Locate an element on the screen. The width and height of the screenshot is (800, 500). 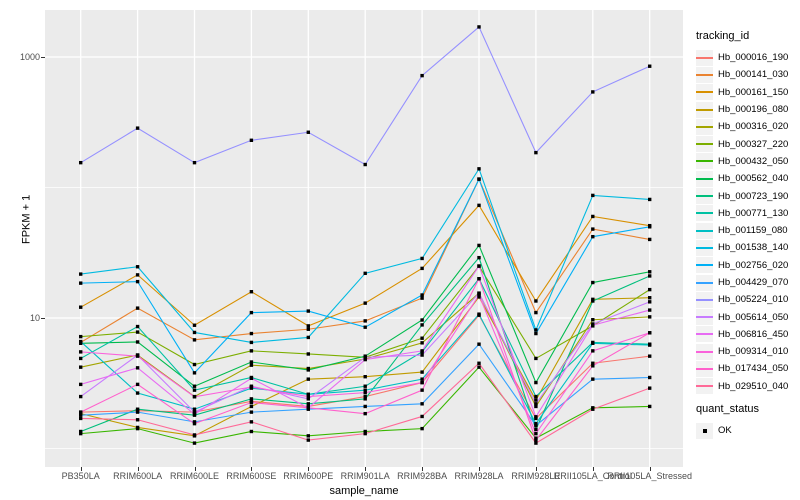
x-tick-label-RRIM928LE: RRIM928LE is located at coordinates (536, 476).